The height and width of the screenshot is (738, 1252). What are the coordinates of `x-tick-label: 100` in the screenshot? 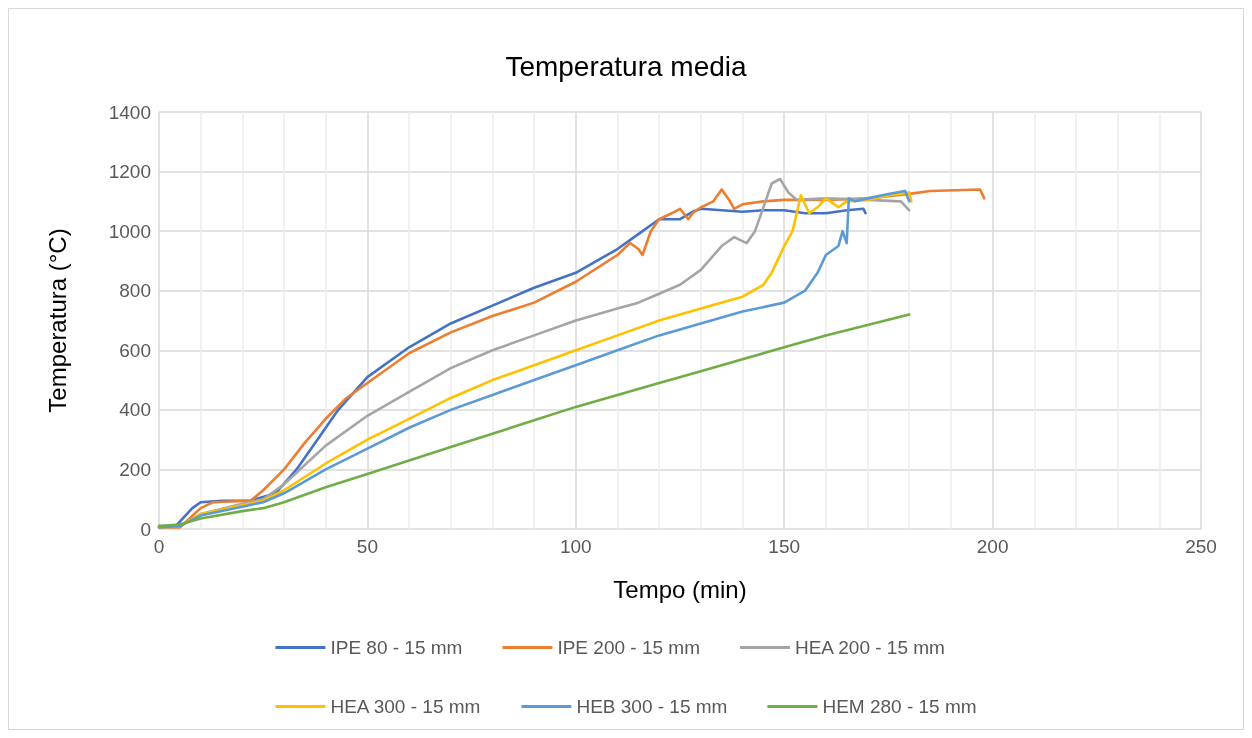 It's located at (575, 546).